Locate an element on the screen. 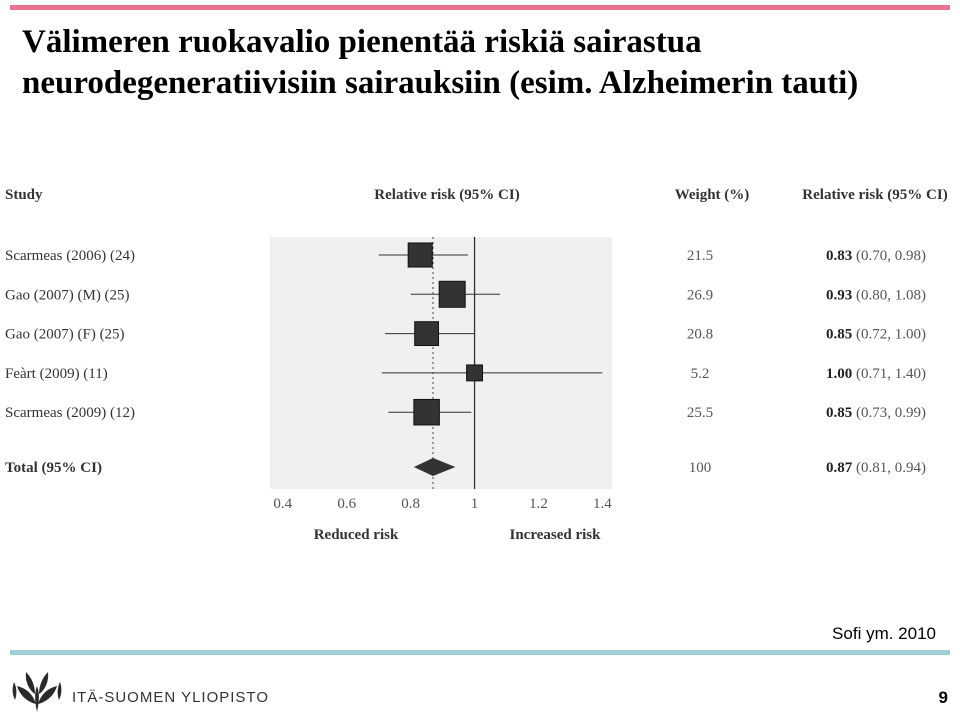  page-number: 9 is located at coordinates (943, 697).